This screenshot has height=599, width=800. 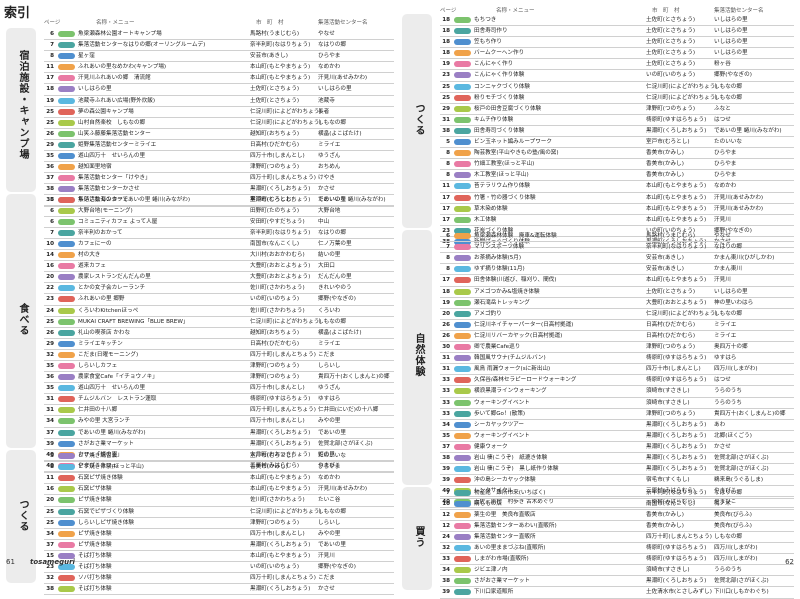 What do you see at coordinates (219, 490) in the screenshot?
I see `table-row: 16 石窯ピザ体験 本山町(もとやまちょう) 汗見川(あせみかわ)` at bounding box center [219, 490].